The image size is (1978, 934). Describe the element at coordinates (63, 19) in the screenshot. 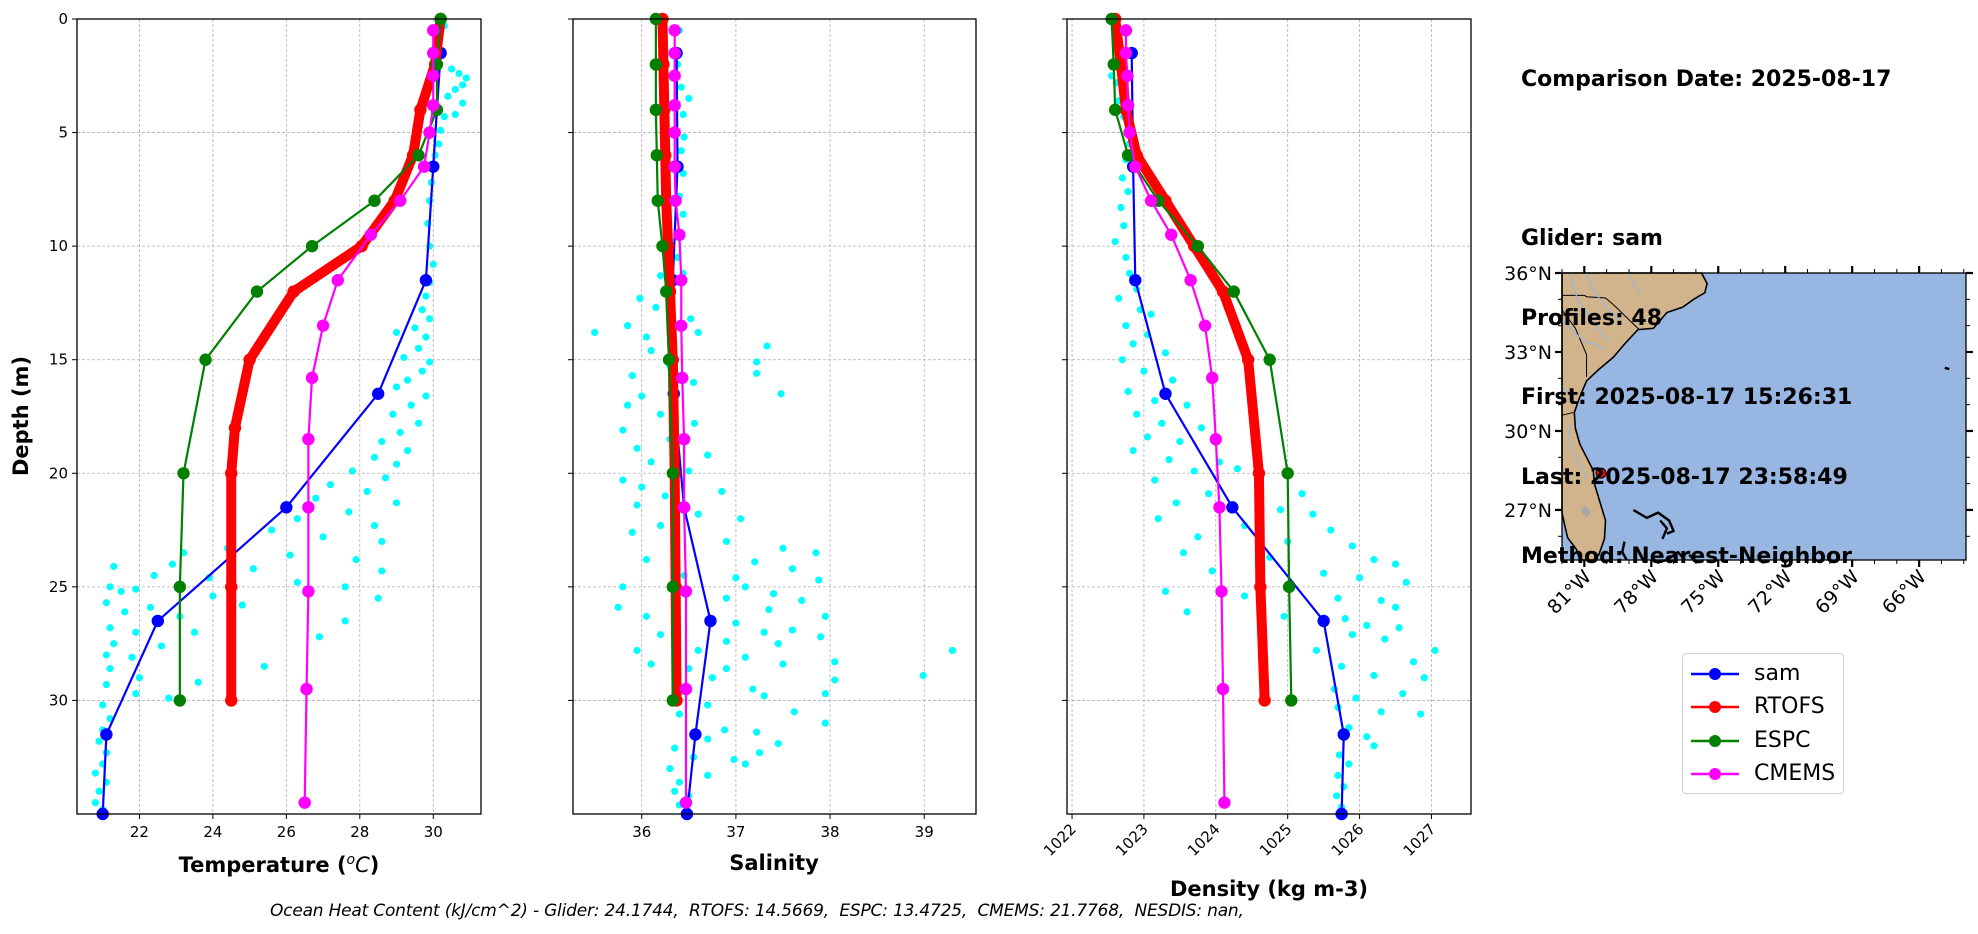

I see `y-tick-label: 0` at that location.